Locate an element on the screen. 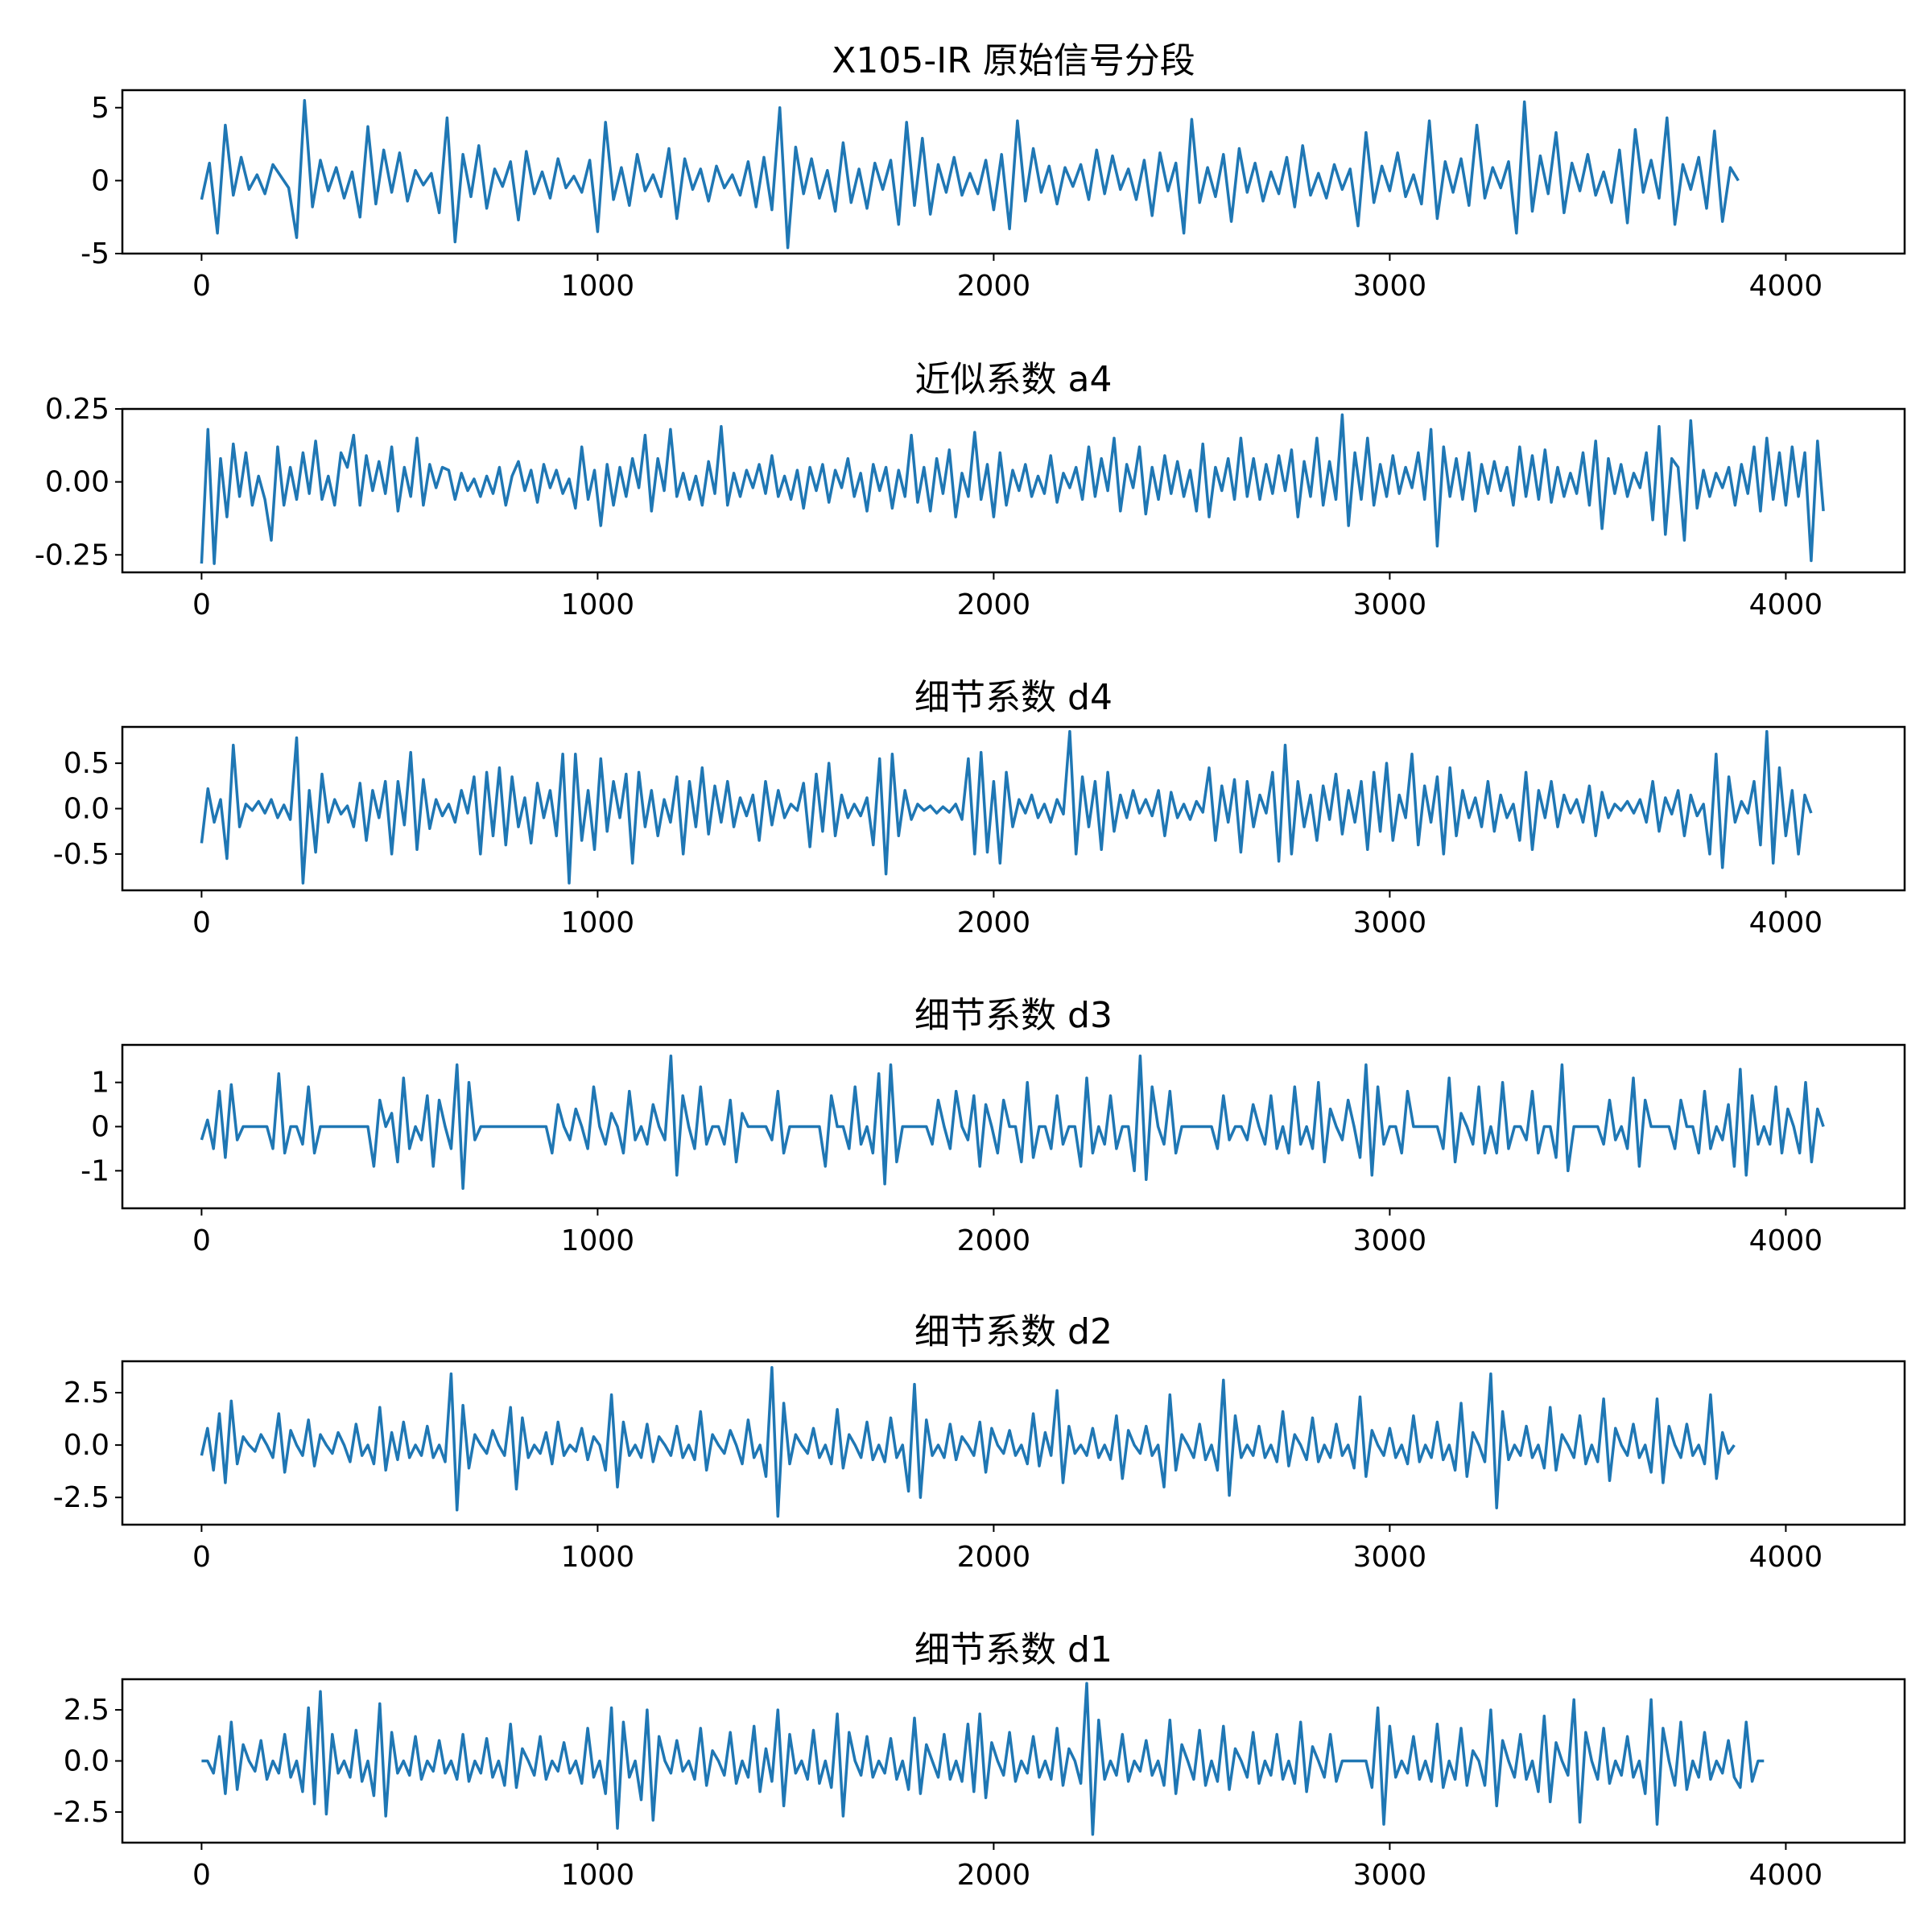 The image size is (1932, 1932). subplot-3: 细节系数 d4 0 1000 2000 3000 4000 0.5 0.0 -0.5 is located at coordinates (979, 808).